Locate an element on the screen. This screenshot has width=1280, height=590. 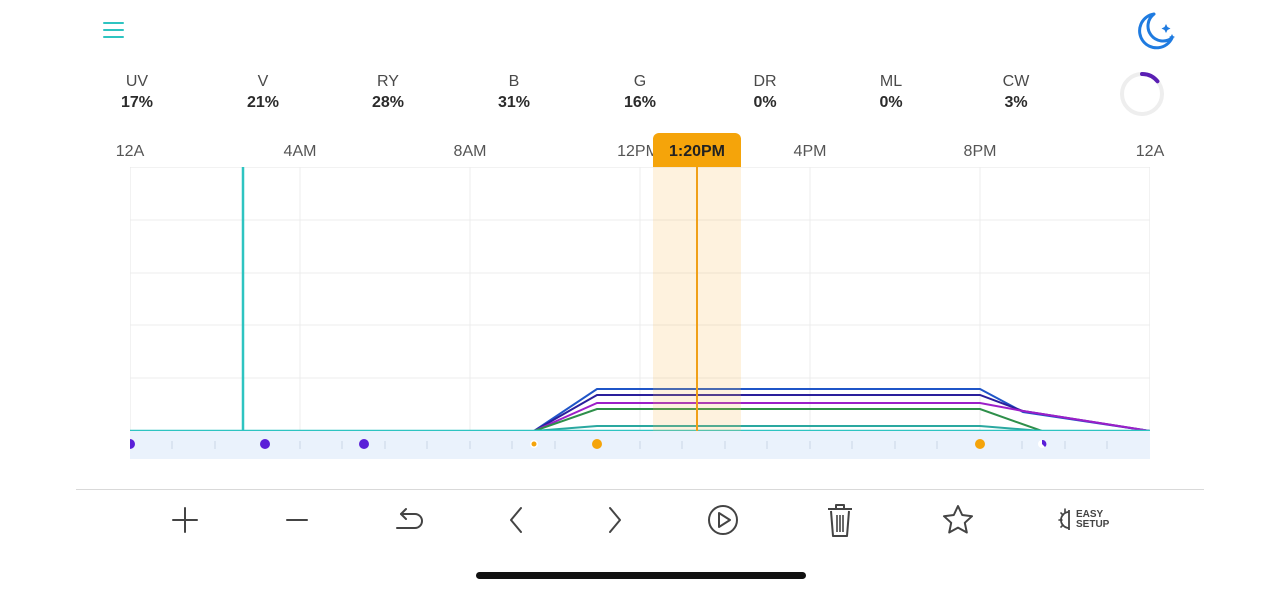
next-button is located at coordinates (615, 520).